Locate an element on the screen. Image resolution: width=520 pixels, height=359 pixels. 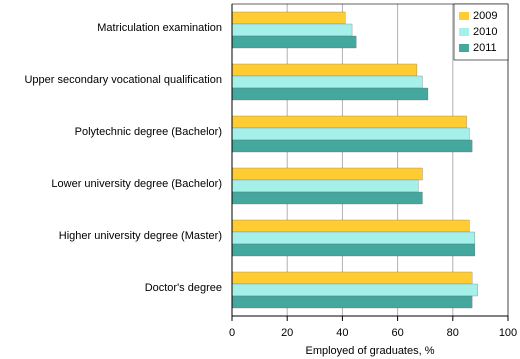
y-tick-label: Polytechnic degree (Bachelor) is located at coordinates (148, 132).